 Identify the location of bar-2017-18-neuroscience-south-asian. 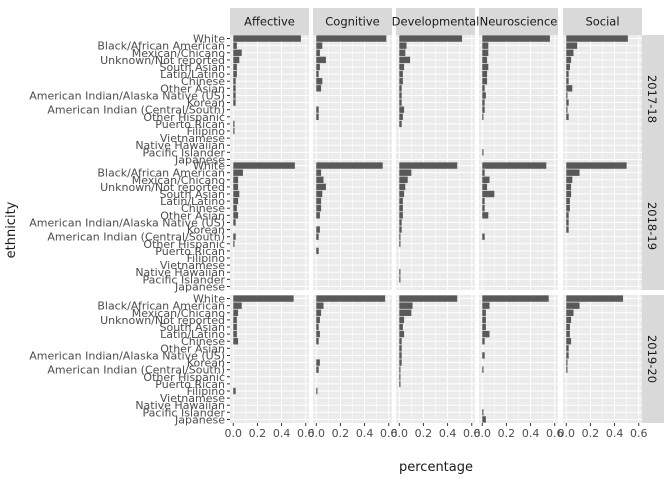
(485, 67).